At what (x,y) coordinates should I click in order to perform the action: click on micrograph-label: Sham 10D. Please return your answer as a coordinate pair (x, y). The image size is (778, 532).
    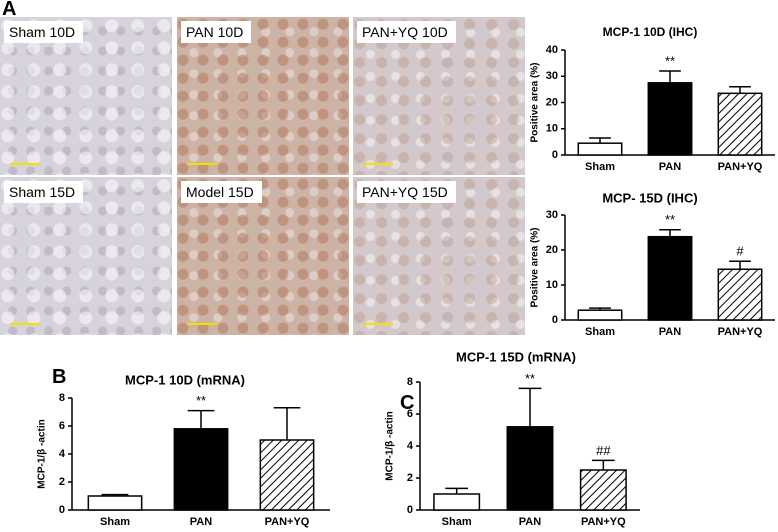
    Looking at the image, I should click on (44, 32).